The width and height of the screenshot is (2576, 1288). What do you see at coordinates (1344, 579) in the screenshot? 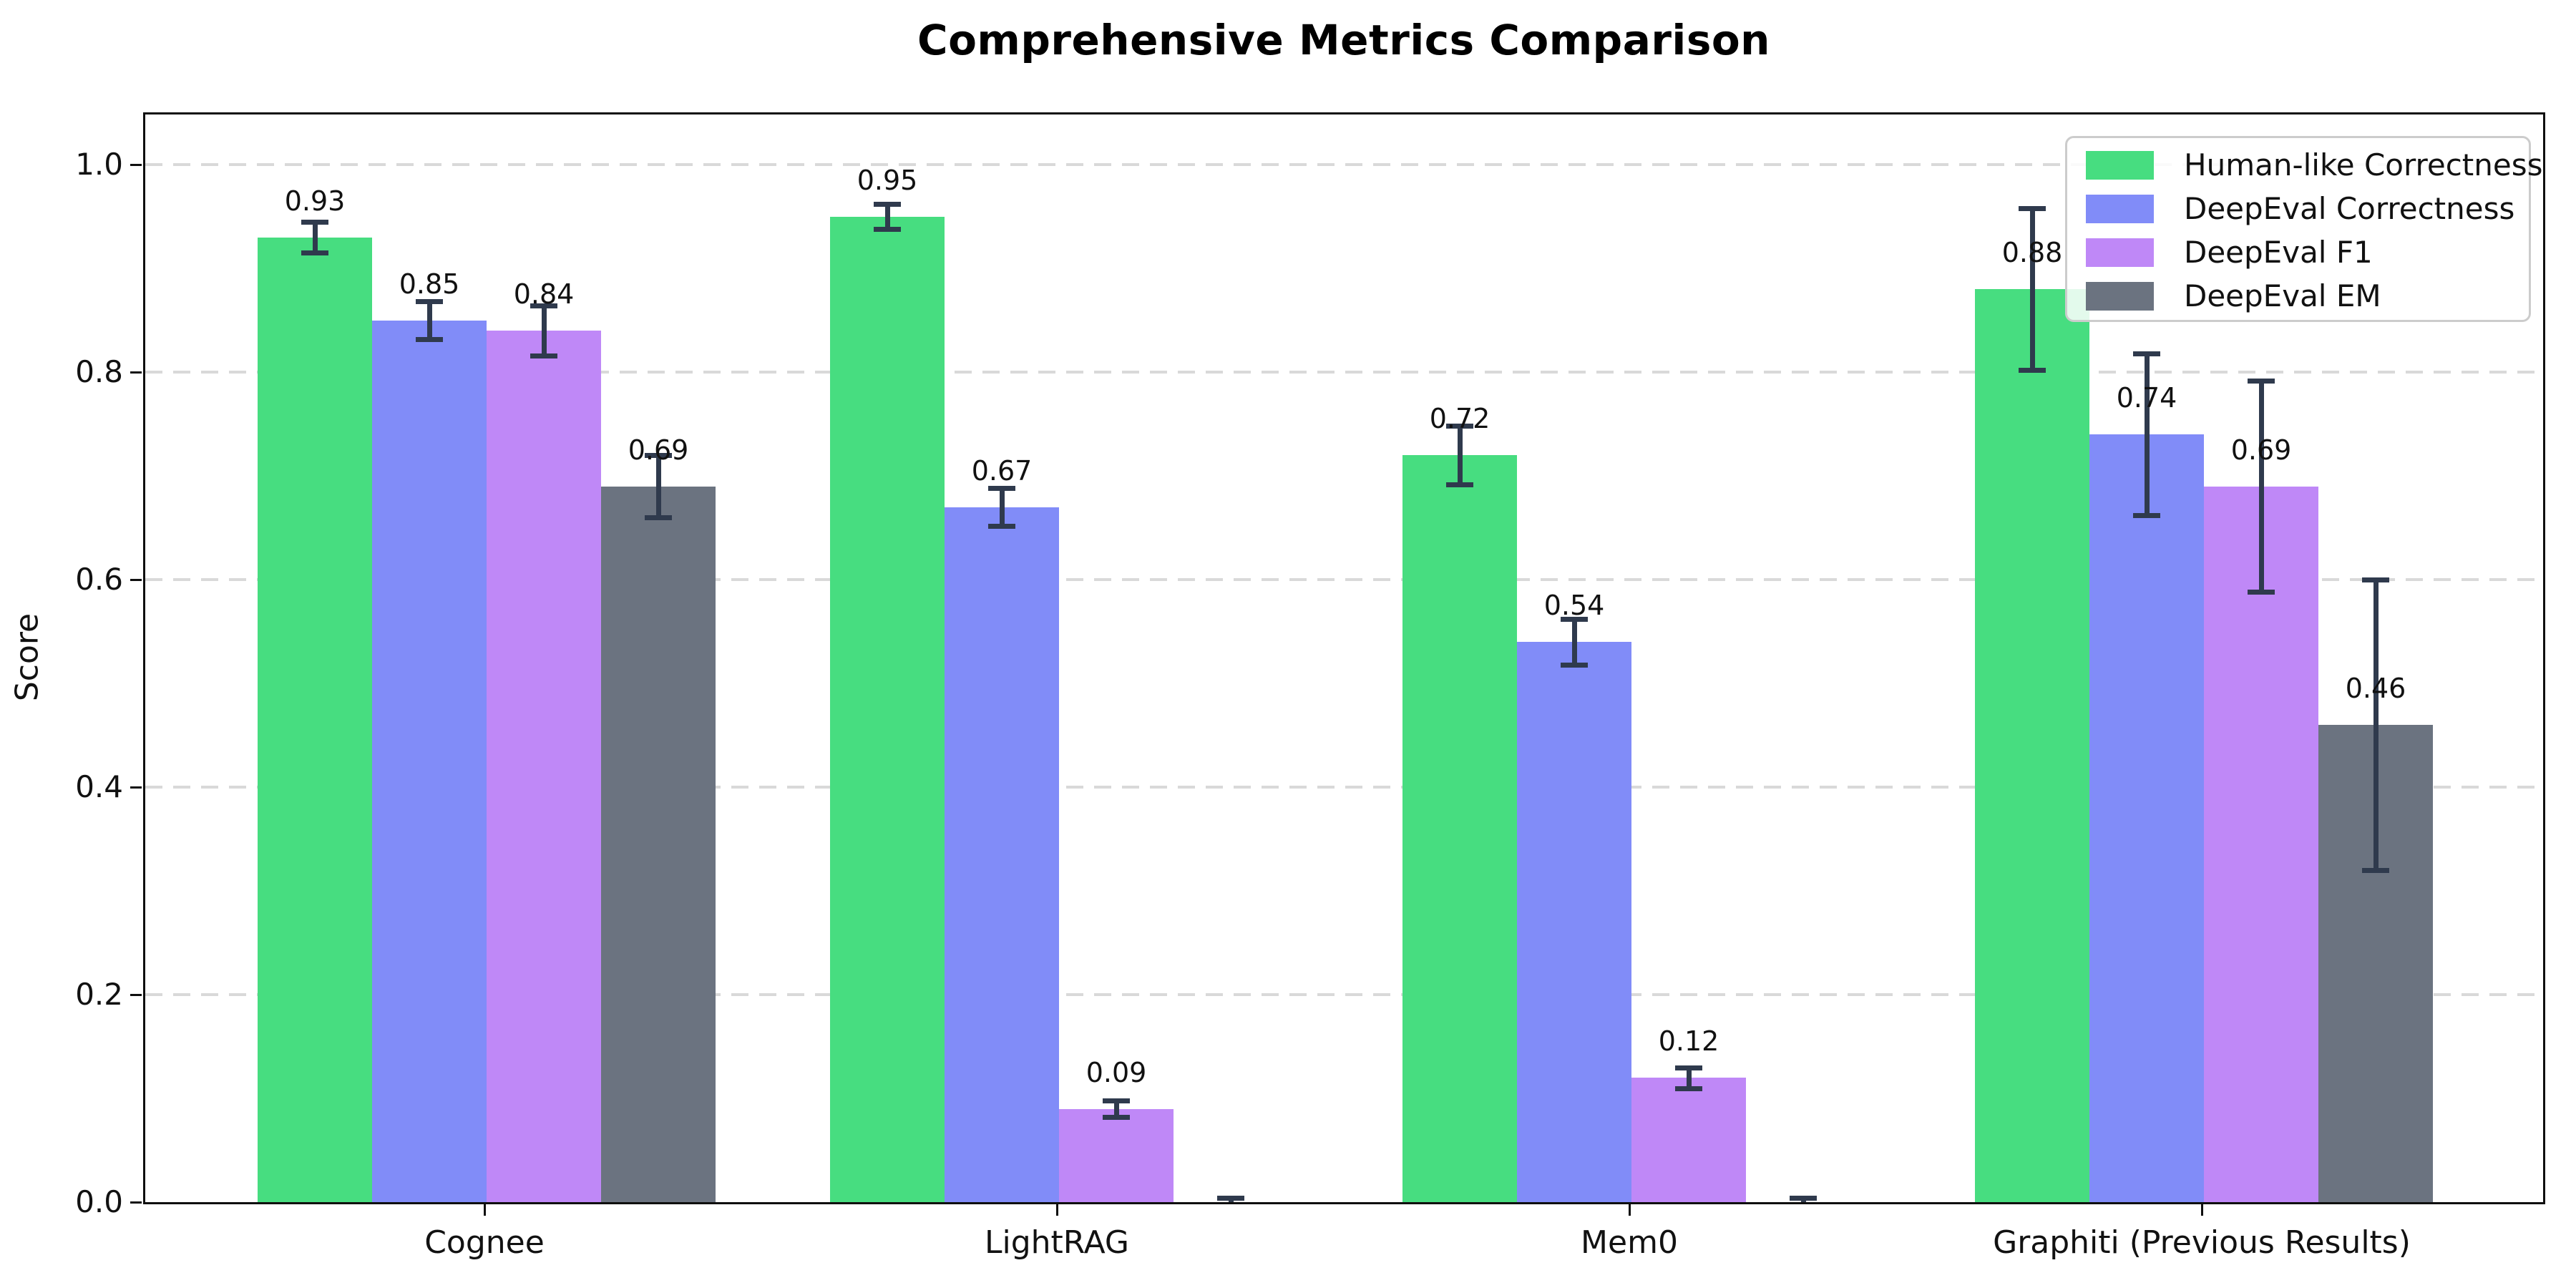
I see `gridline-0.6` at bounding box center [1344, 579].